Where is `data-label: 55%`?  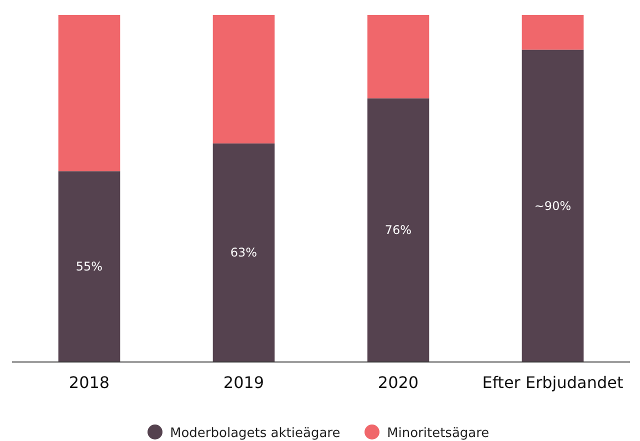
data-label: 55% is located at coordinates (89, 267).